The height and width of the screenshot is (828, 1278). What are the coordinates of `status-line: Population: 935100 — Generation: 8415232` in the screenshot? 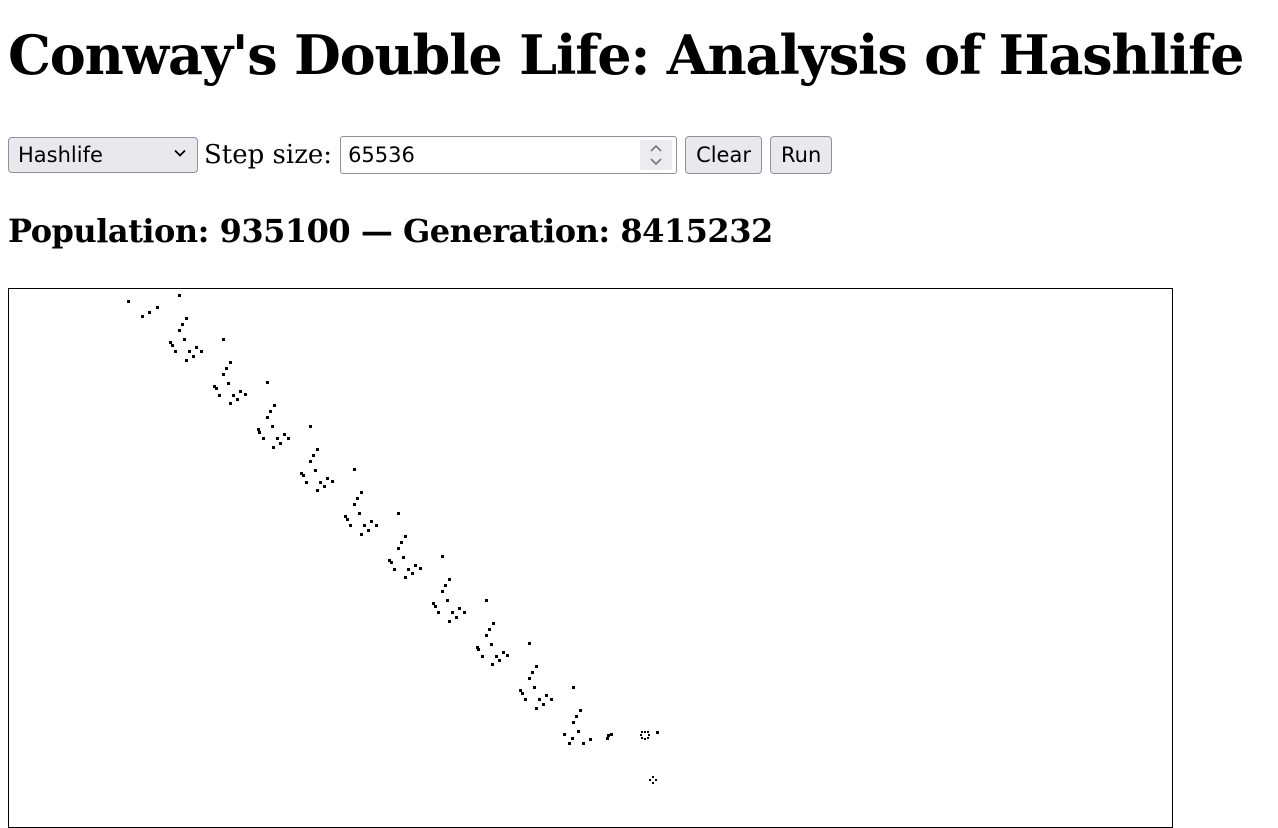 It's located at (390, 231).